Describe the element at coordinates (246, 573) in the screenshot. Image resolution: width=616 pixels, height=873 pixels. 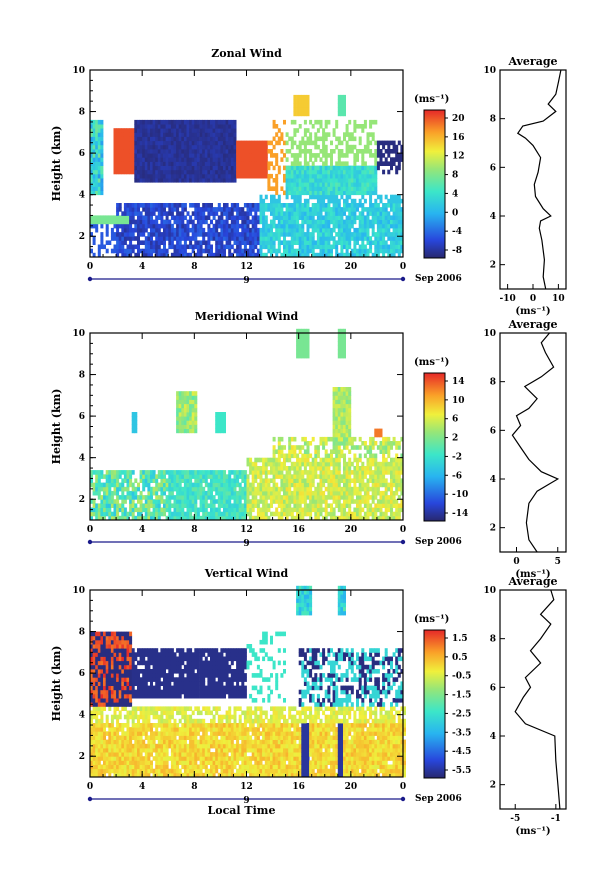
I see `chart-title: Vertical Wind` at that location.